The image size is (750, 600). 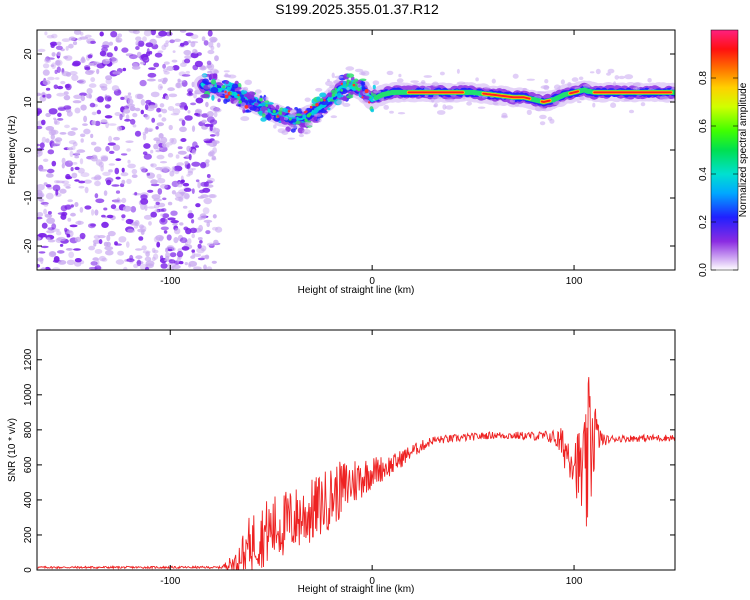 I want to click on top-y-axis-label: Frequency (Hz), so click(x=12, y=150).